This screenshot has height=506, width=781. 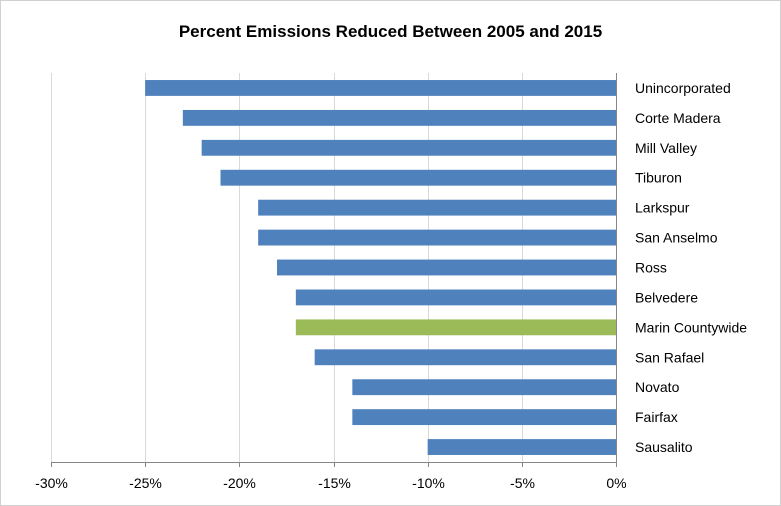 I want to click on x-tick-label-1: -25%, so click(x=145, y=483).